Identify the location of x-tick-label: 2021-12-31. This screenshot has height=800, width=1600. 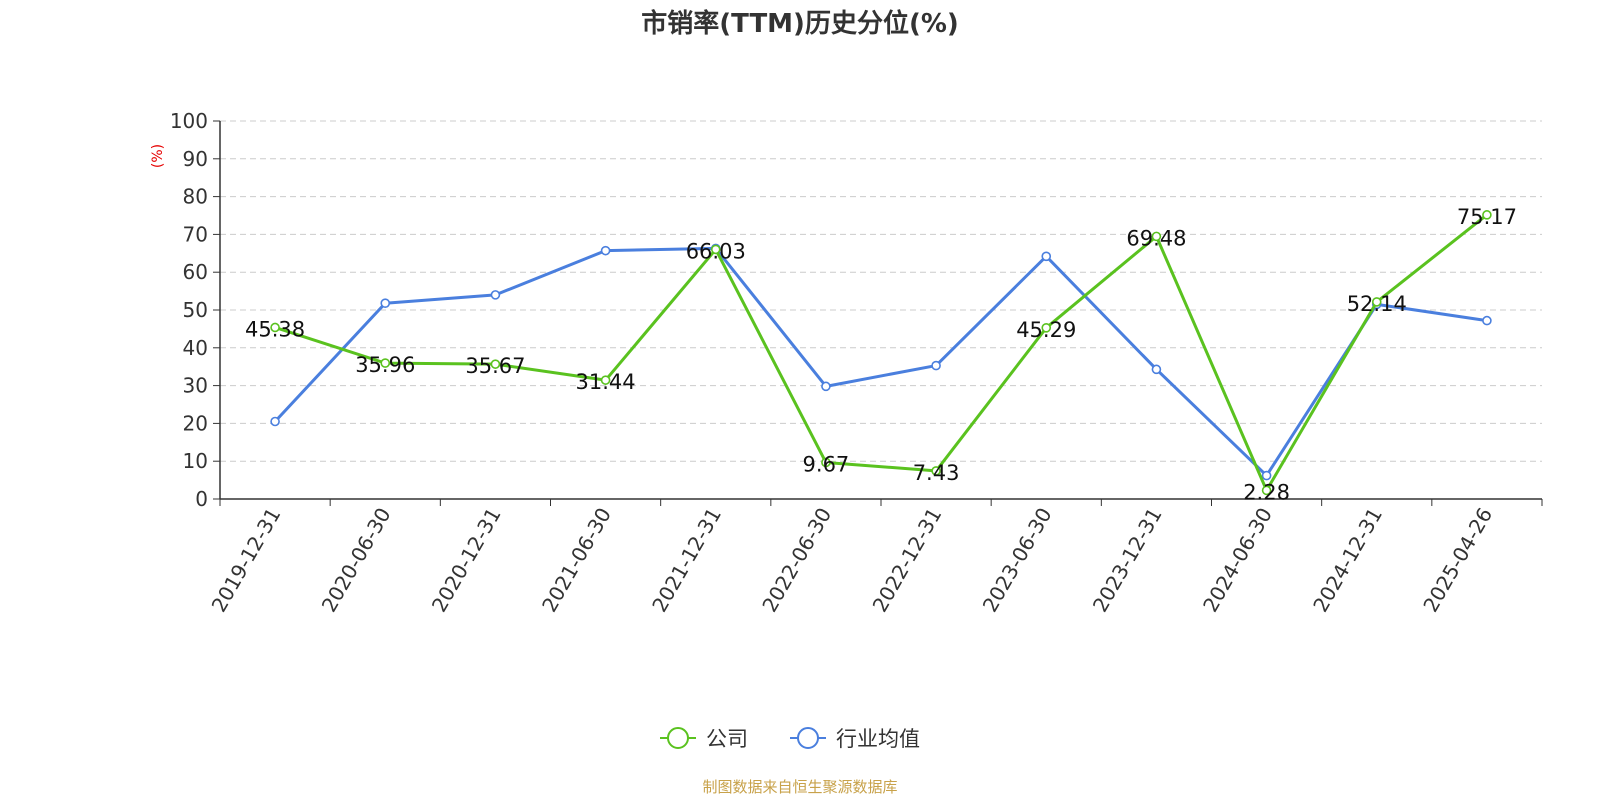
(686, 560).